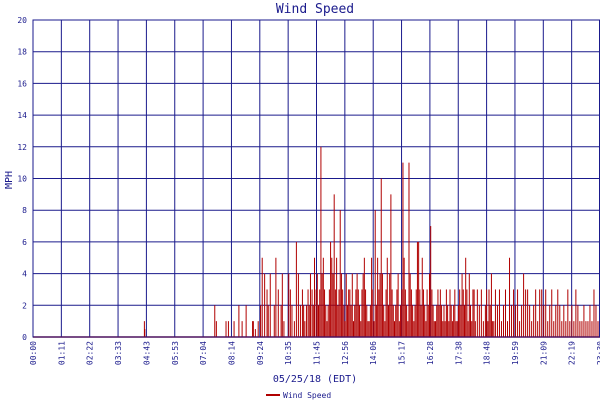 This screenshot has width=600, height=405. What do you see at coordinates (146, 353) in the screenshot?
I see `x-tick-label: 04:43` at bounding box center [146, 353].